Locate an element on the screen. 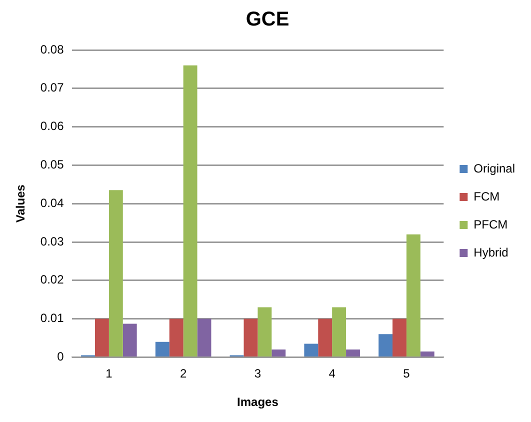  y-tick-label: 0 is located at coordinates (60, 357).